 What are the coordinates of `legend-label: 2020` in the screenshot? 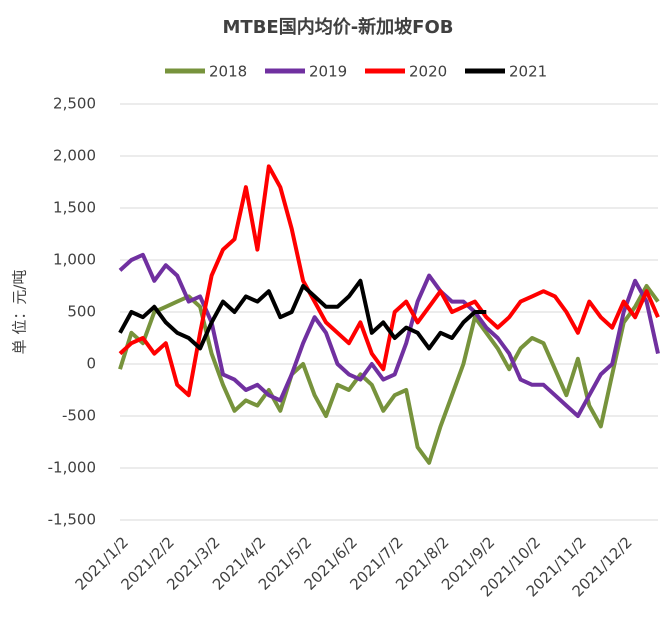 It's located at (428, 72).